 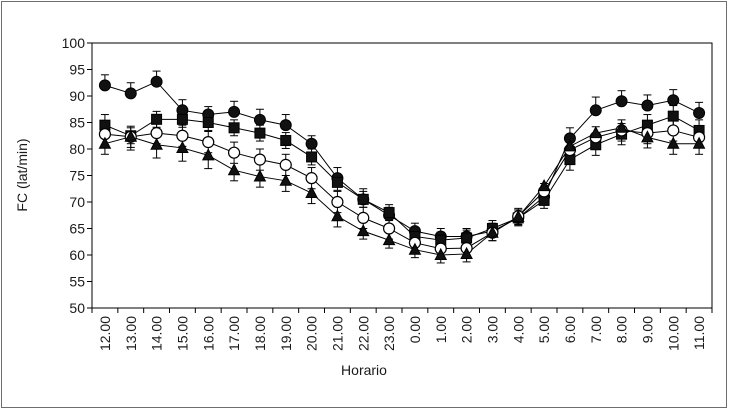 What do you see at coordinates (157, 333) in the screenshot?
I see `x-tick-label: 14.00` at bounding box center [157, 333].